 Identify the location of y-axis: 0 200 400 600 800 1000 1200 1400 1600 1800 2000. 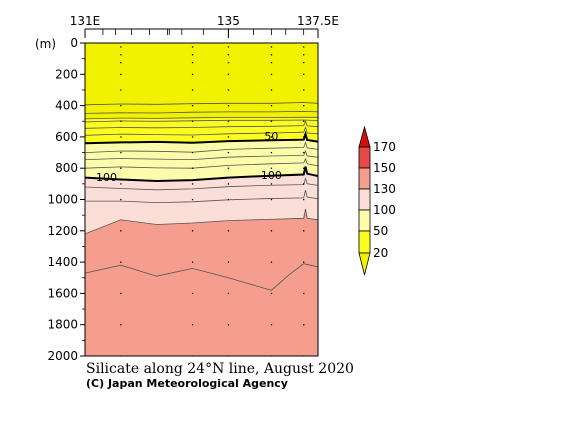
(66, 199).